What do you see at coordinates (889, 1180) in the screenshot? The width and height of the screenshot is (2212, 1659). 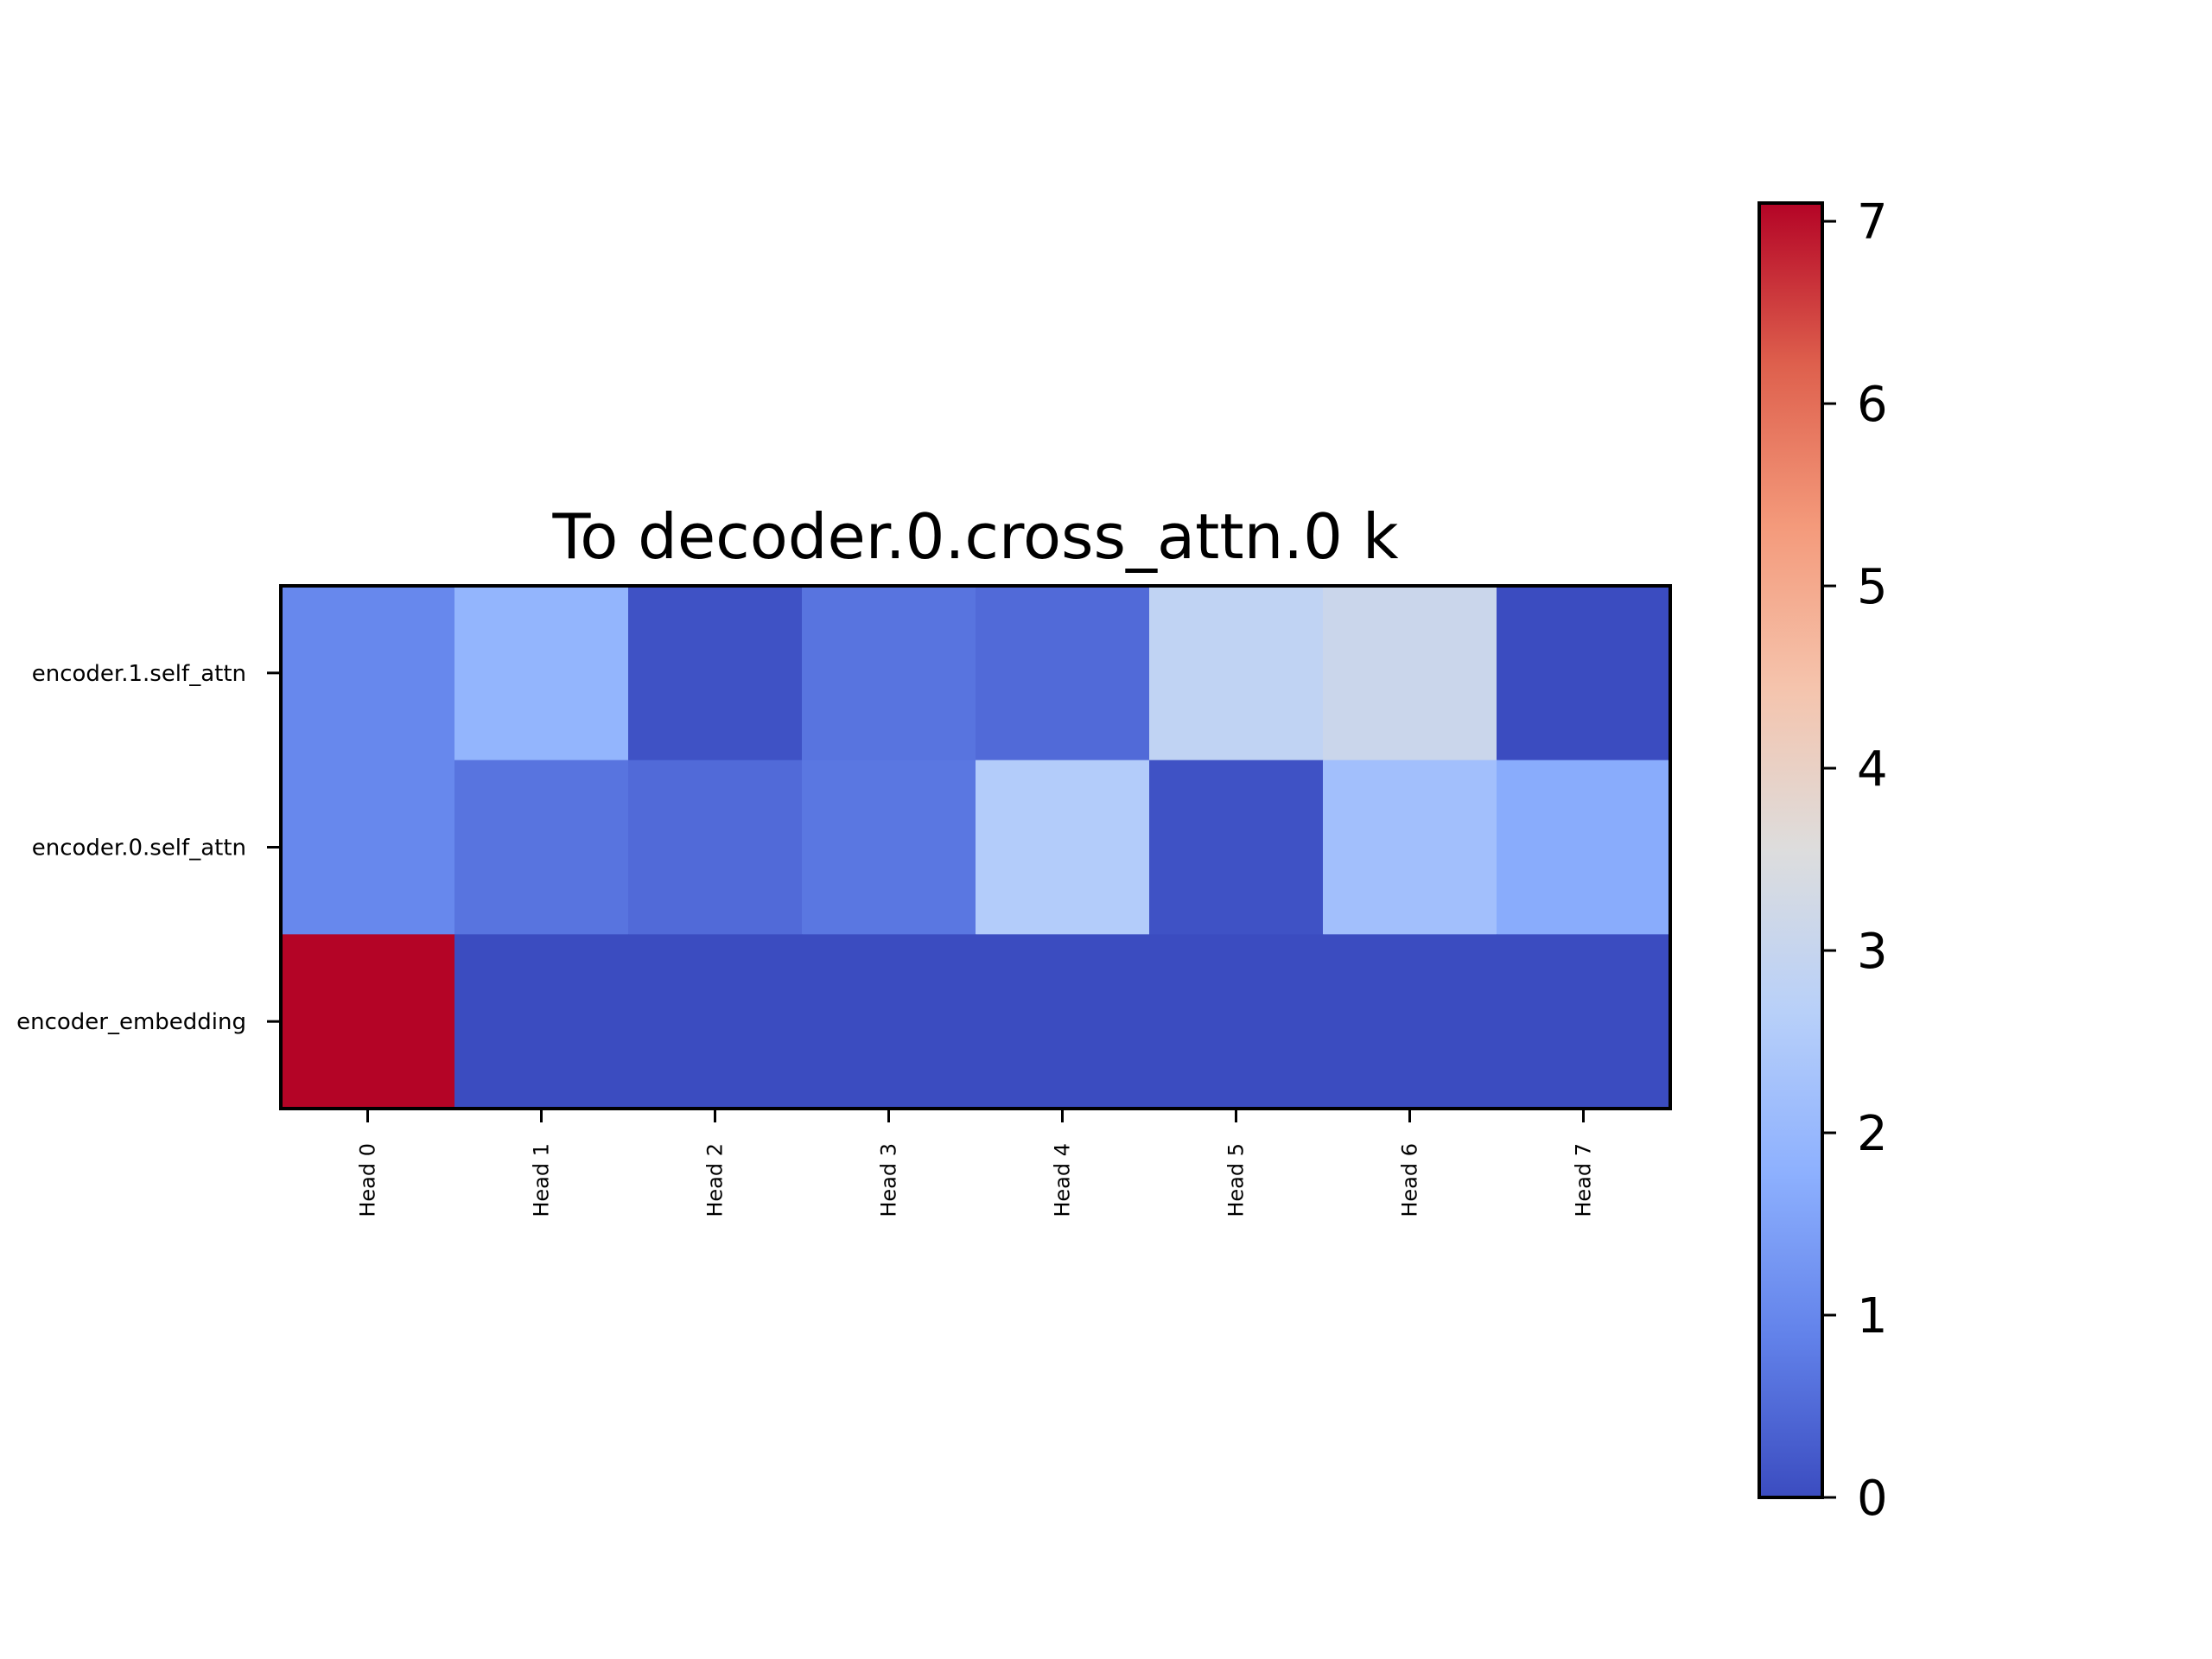 I see `x-tick-label: Head 3` at bounding box center [889, 1180].